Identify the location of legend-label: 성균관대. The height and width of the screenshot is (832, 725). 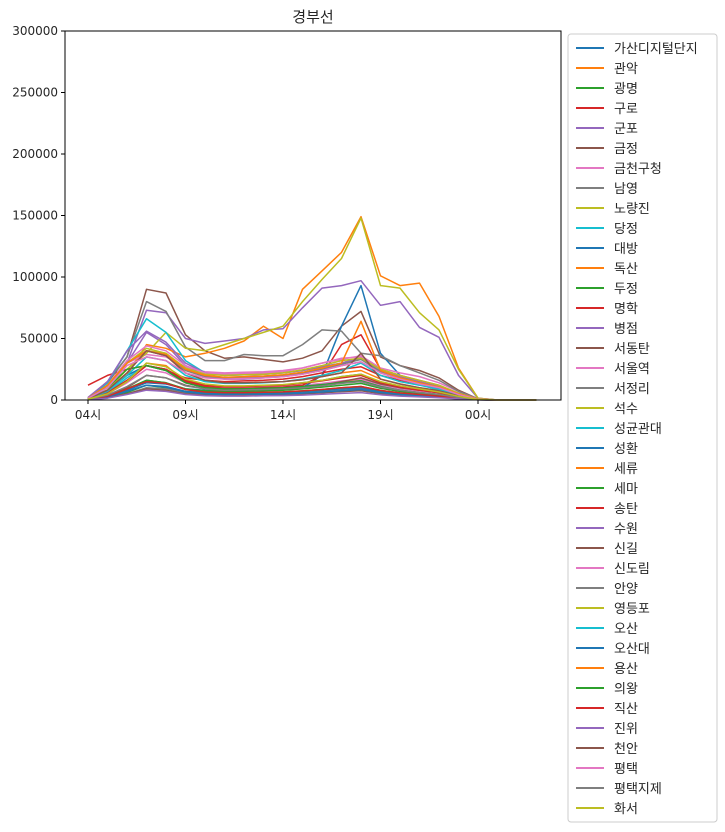
(638, 429).